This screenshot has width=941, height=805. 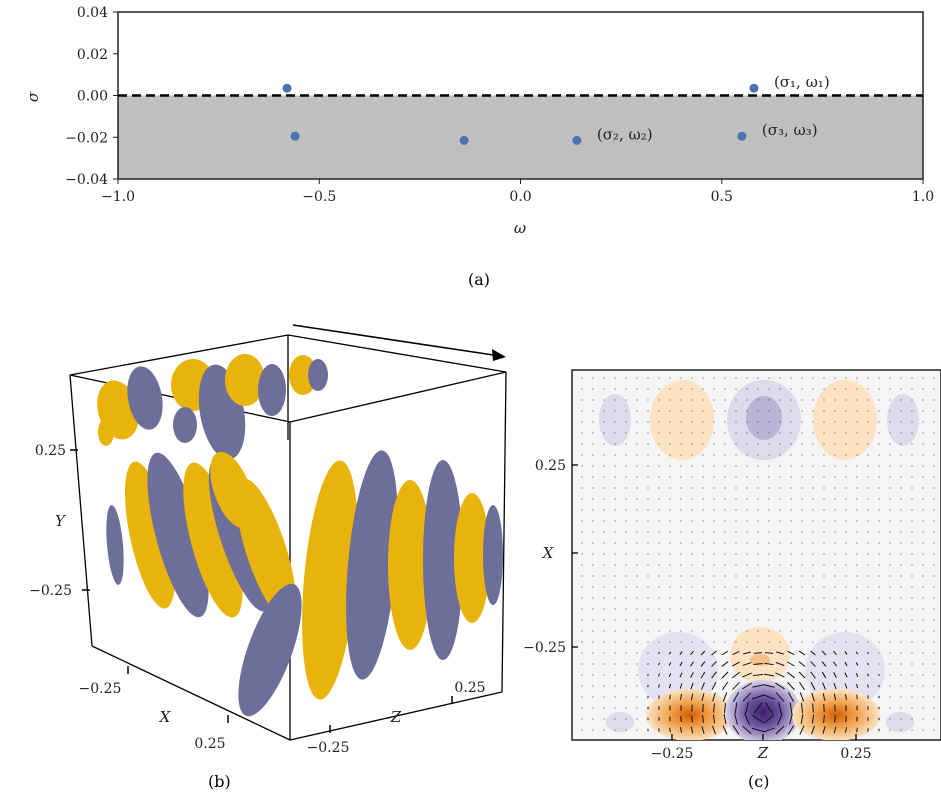 I want to click on z-ticks: −0.25 0.25 Z, so click(x=396, y=718).